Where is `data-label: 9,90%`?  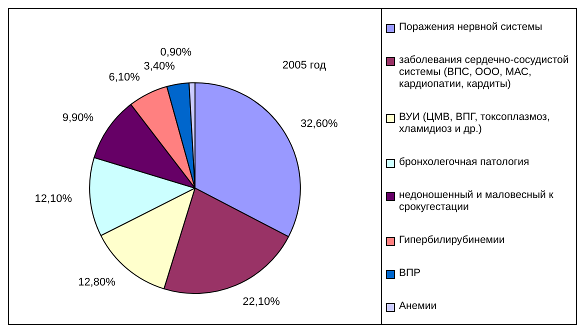 data-label: 9,90% is located at coordinates (78, 118).